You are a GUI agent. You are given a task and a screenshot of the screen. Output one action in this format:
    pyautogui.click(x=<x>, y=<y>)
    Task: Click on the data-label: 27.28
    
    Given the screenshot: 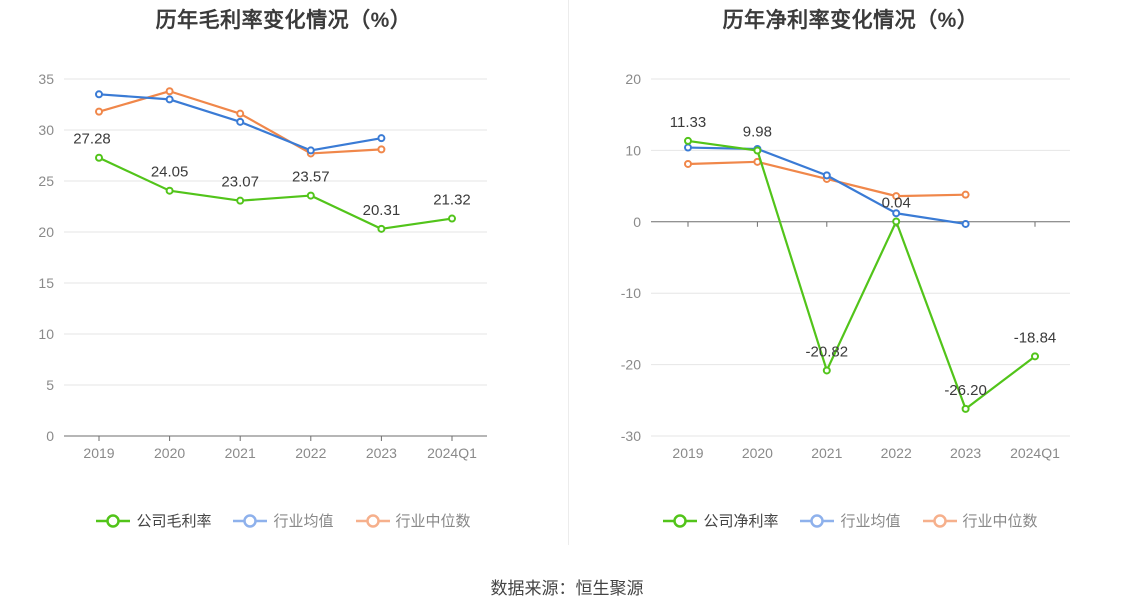 What is the action you would take?
    pyautogui.click(x=92, y=139)
    